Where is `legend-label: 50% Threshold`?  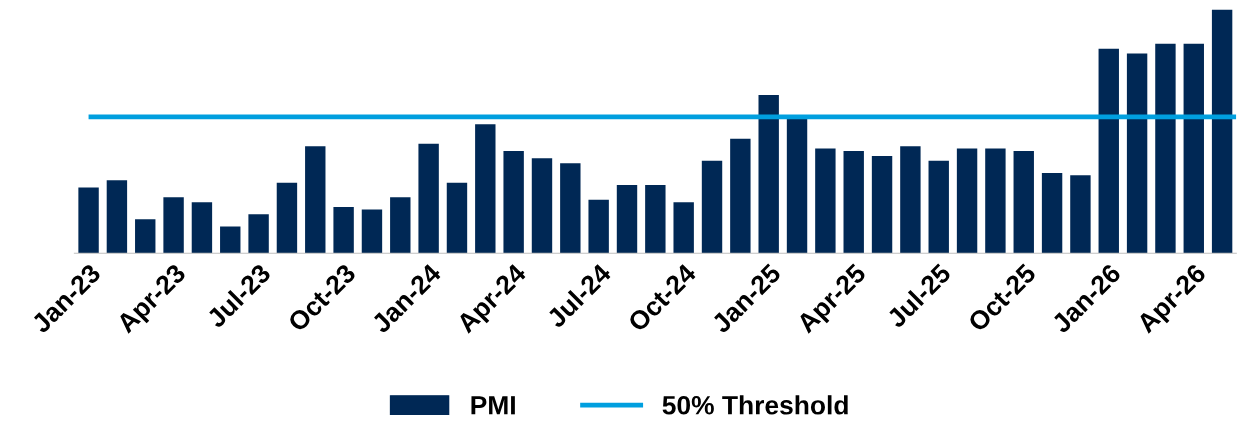
legend-label: 50% Threshold is located at coordinates (755, 405).